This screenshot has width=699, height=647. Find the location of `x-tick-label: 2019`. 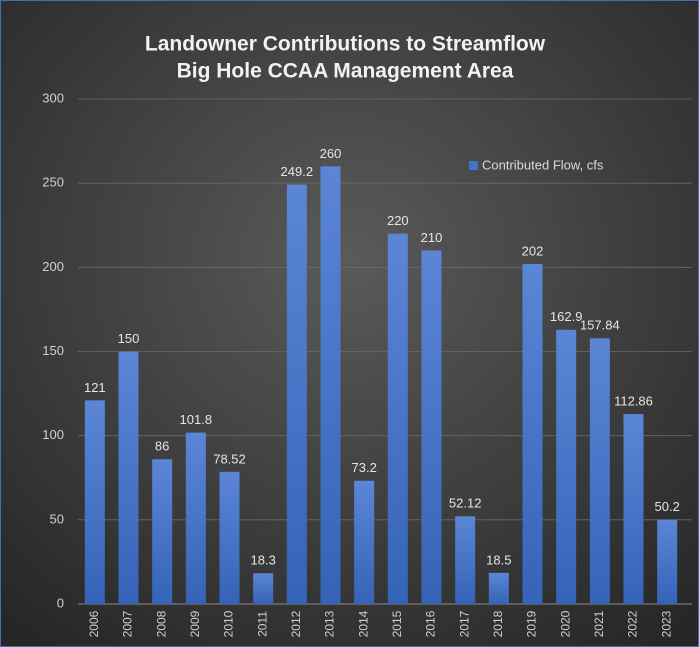

x-tick-label: 2019 is located at coordinates (532, 623).